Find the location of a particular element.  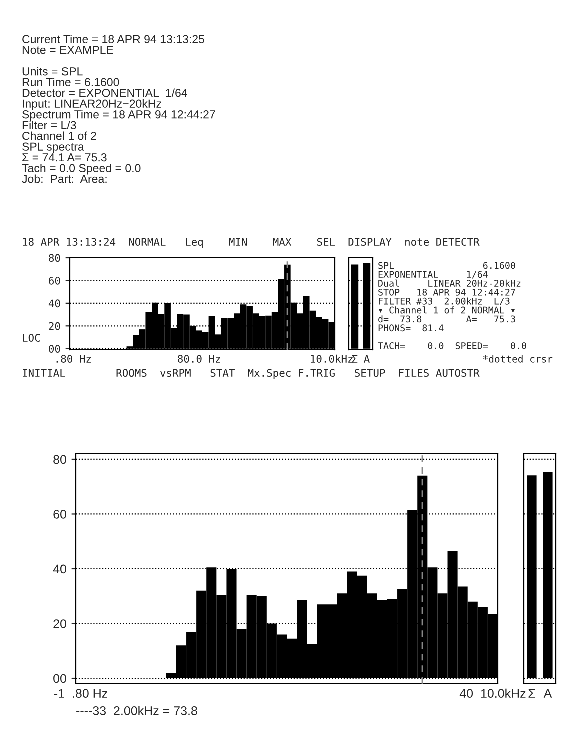

text: SPL 6.1600 EXPONENTIAL 1/64 Dual LINEAR 20Hz-20kHz STOP 18 APR 94 12:44:27 FILTER #33 2.00kHz L/3 ▾ Channel 1 of 2 NORMAL ▾ d= 73.8 A= 75.3 PHONS= 81.4 TACH= 0.0 SPEED= 0.0 is located at coordinates (452, 306).